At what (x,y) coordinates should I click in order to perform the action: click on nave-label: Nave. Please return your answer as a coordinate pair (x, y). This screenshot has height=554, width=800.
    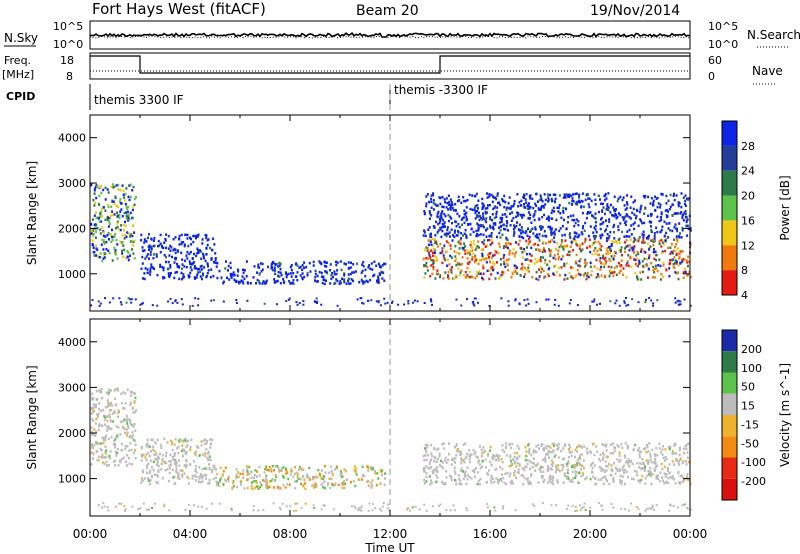
    Looking at the image, I should click on (767, 71).